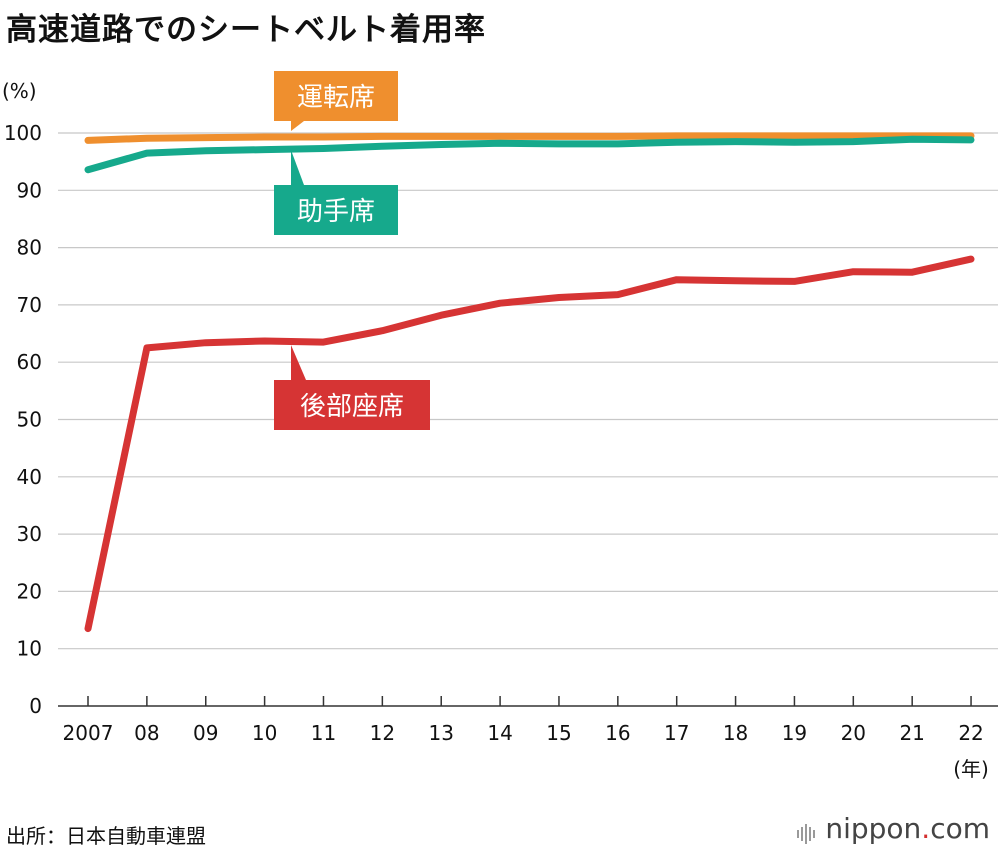 This screenshot has width=1000, height=856. What do you see at coordinates (382, 733) in the screenshot?
I see `x-tick-label: 12` at bounding box center [382, 733].